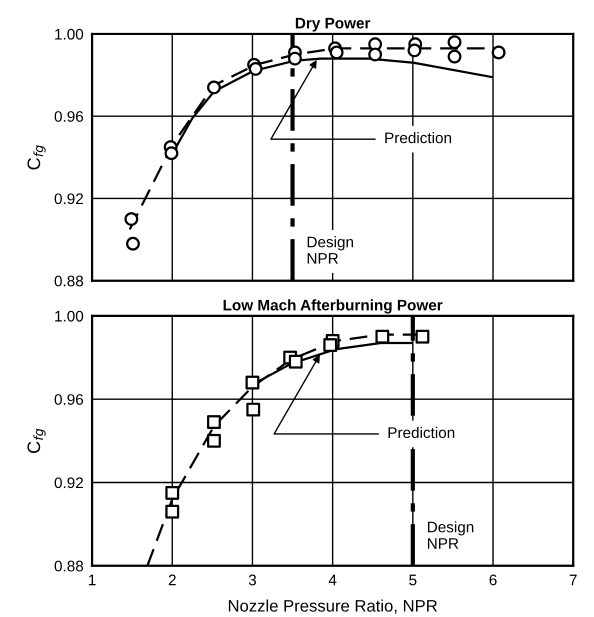 The height and width of the screenshot is (617, 594). I want to click on chart-title: Low Mach Afterburning Power, so click(333, 306).